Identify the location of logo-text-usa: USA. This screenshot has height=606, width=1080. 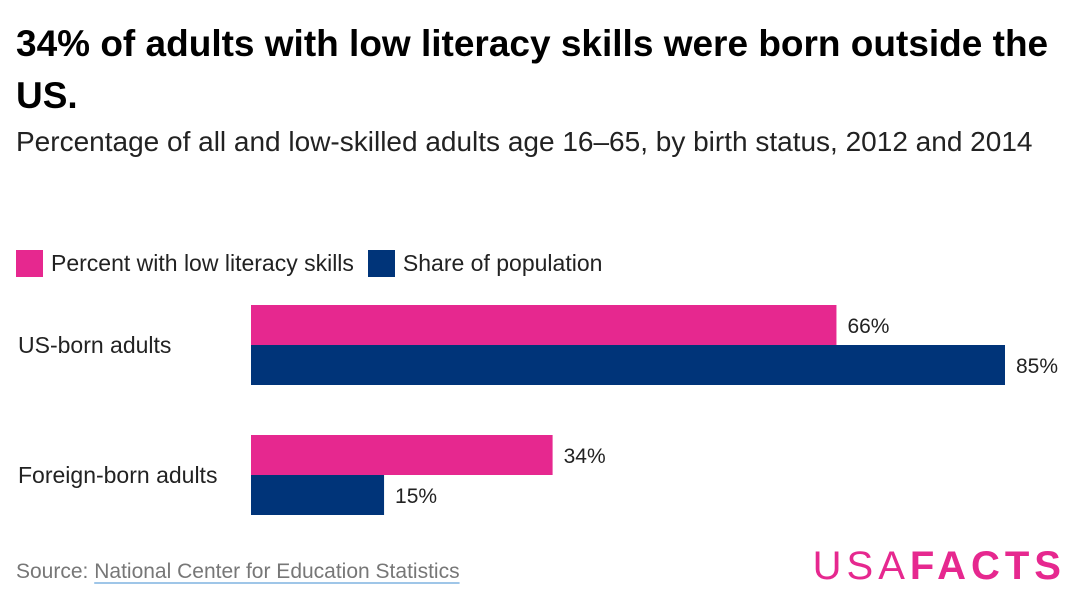
(861, 566).